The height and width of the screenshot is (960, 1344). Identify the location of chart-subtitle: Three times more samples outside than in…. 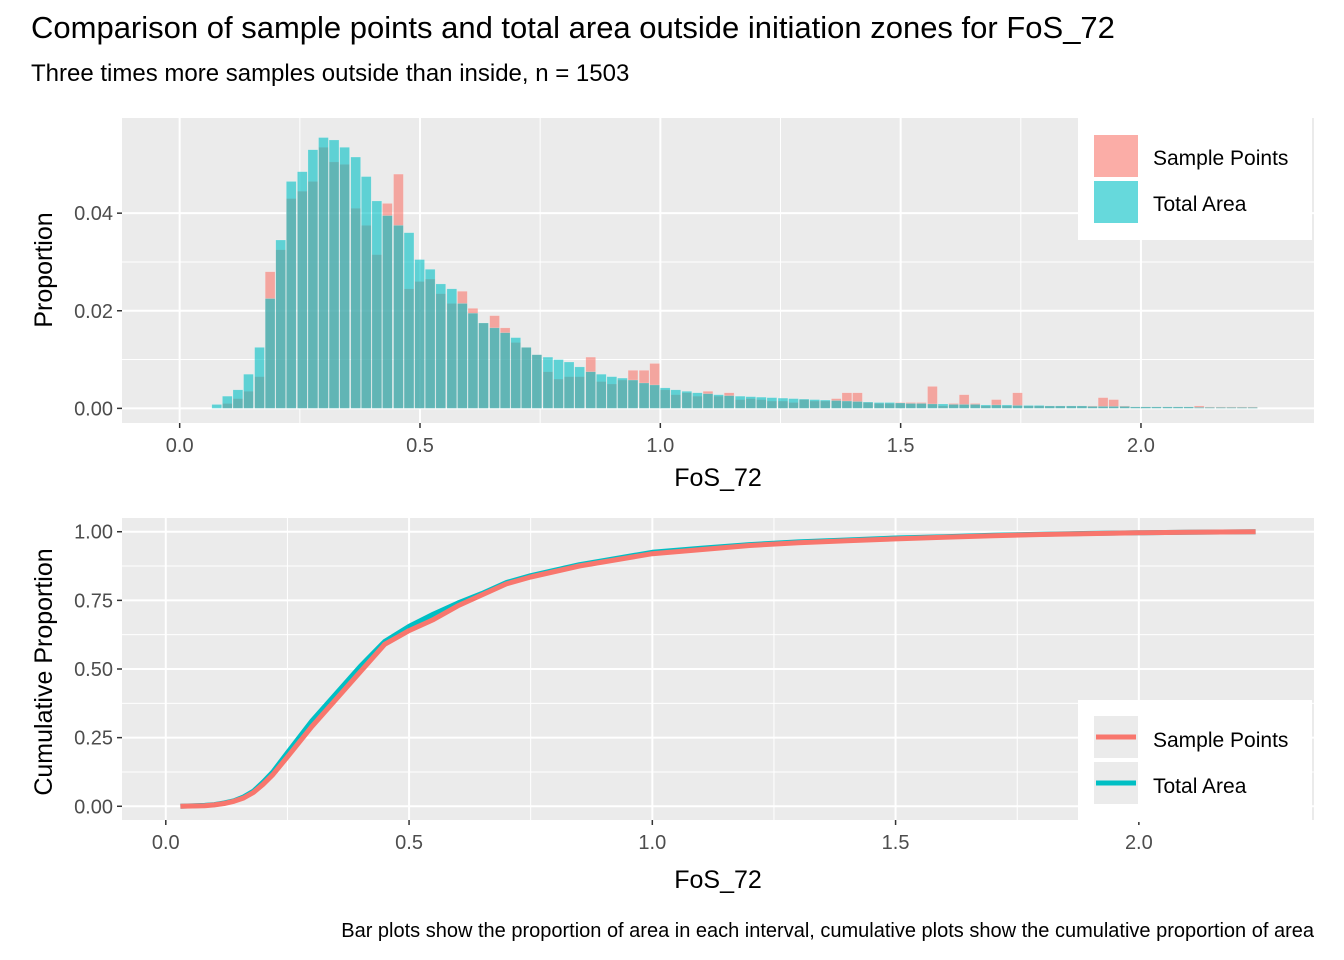
(330, 73).